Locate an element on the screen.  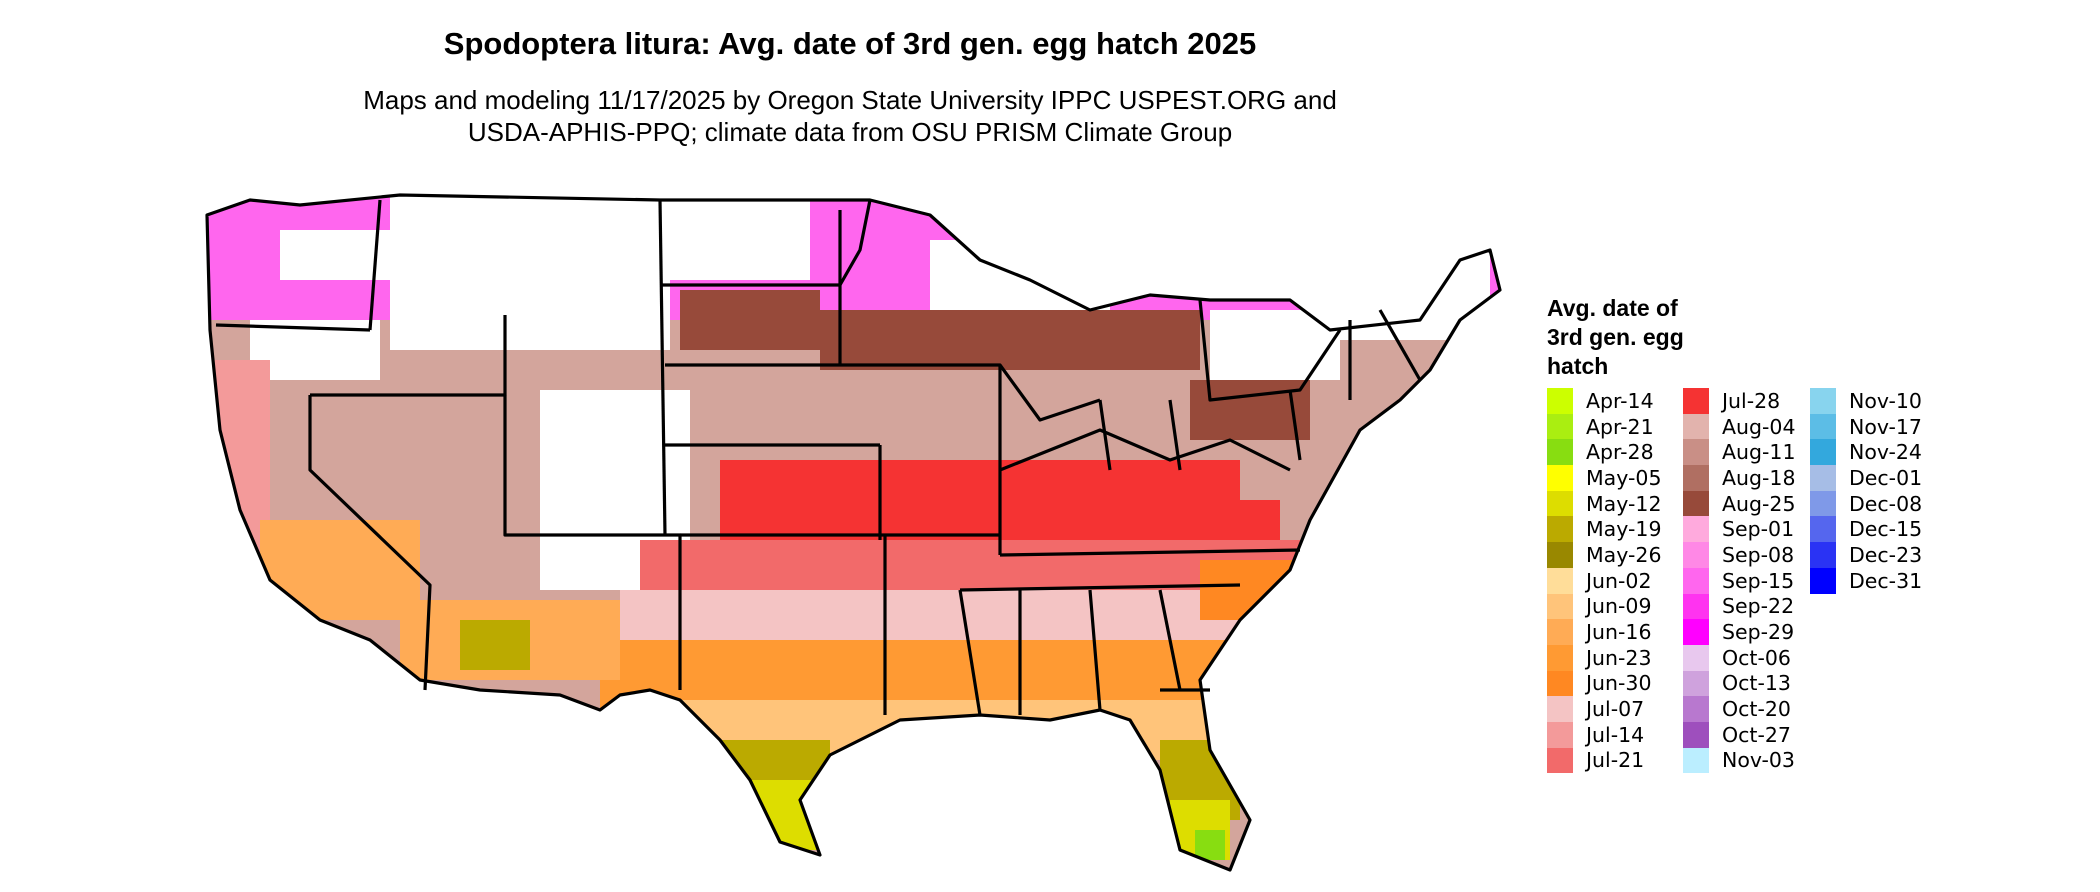
legend-item: Nov-03 is located at coordinates (1739, 760).